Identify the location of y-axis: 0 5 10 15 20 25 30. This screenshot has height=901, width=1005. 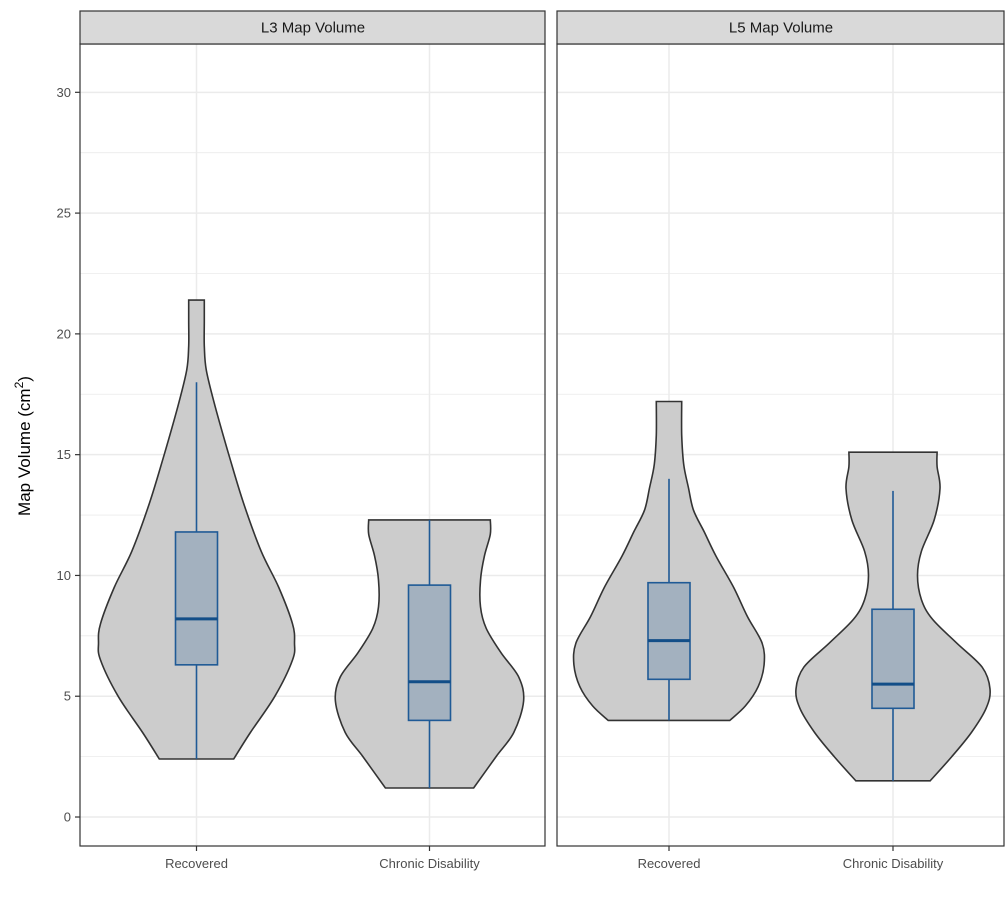
(68, 455).